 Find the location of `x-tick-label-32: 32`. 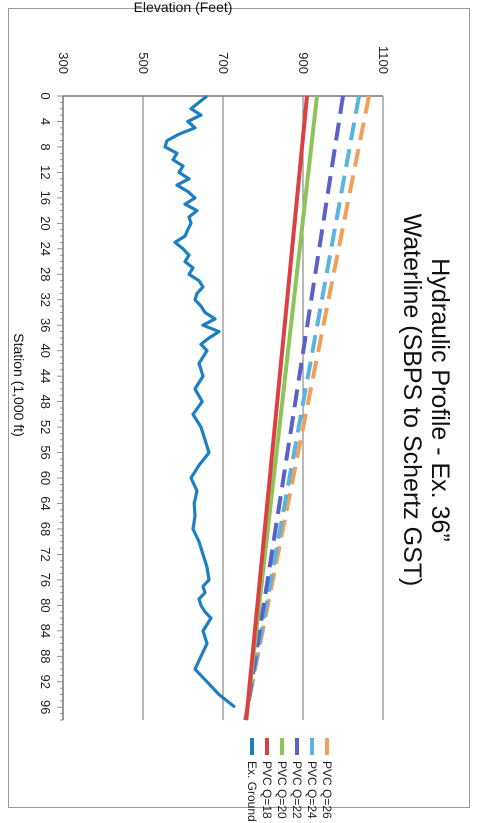

x-tick-label-32: 32 is located at coordinates (45, 300).